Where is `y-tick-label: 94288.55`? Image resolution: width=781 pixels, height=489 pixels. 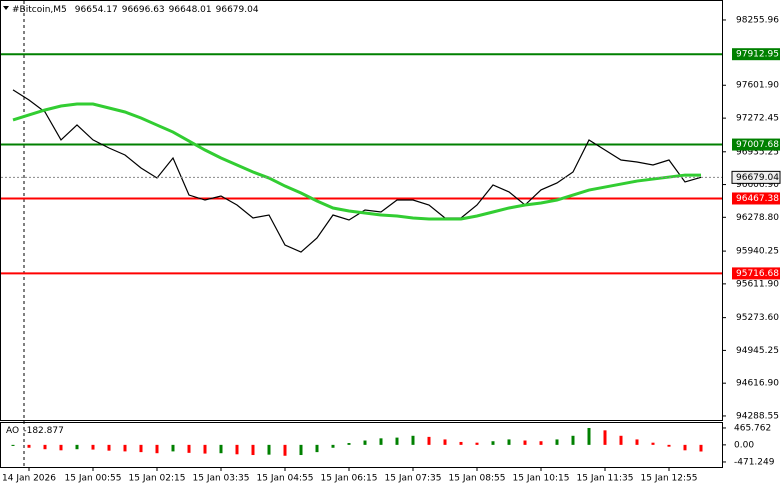
y-tick-label: 94288.55 is located at coordinates (757, 416).